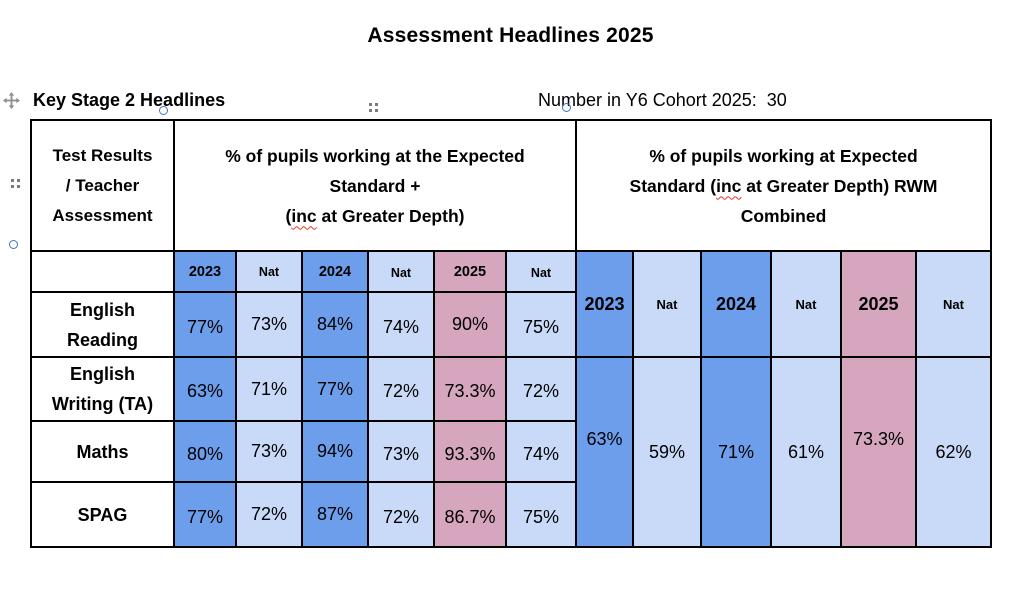  Describe the element at coordinates (673, 185) in the screenshot. I see `text-fragment: Standard (` at that location.